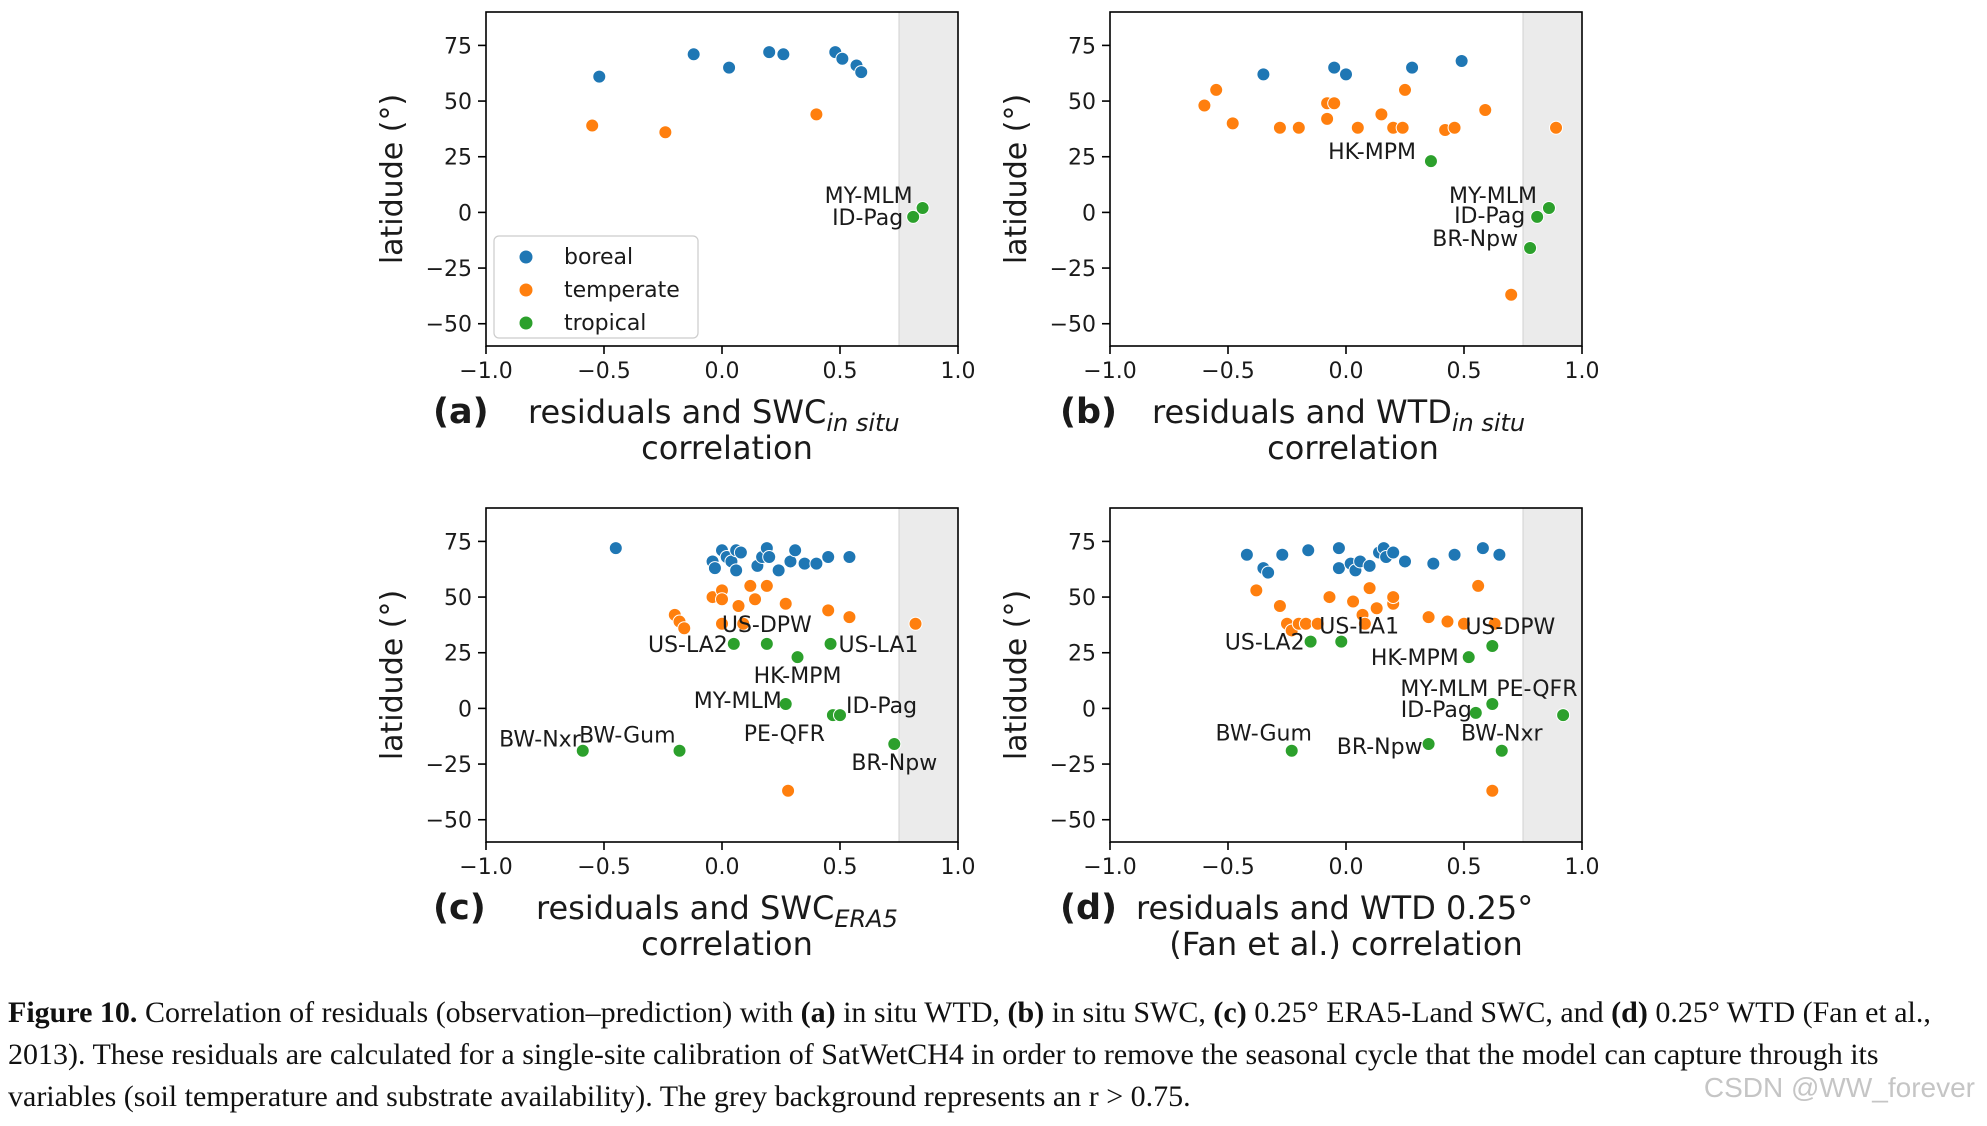  Describe the element at coordinates (1444, 689) in the screenshot. I see `site-label: MY-MLM` at that location.